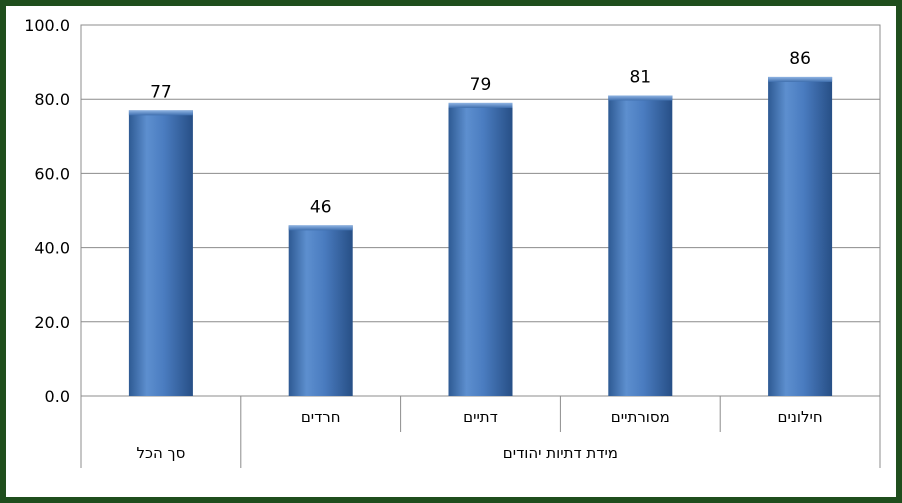  I want to click on category-label: דתיים, so click(480, 417).